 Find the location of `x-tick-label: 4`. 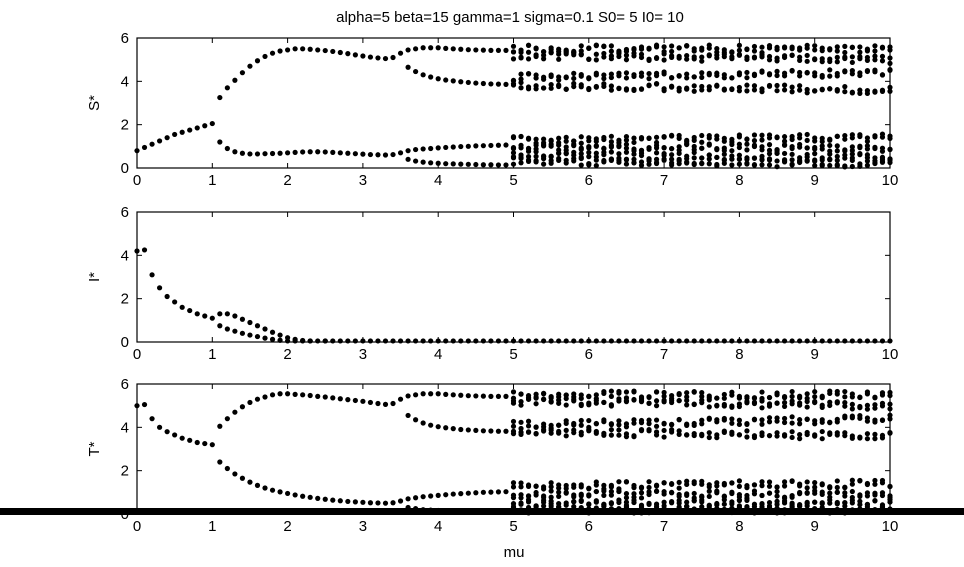

x-tick-label: 4 is located at coordinates (438, 526).